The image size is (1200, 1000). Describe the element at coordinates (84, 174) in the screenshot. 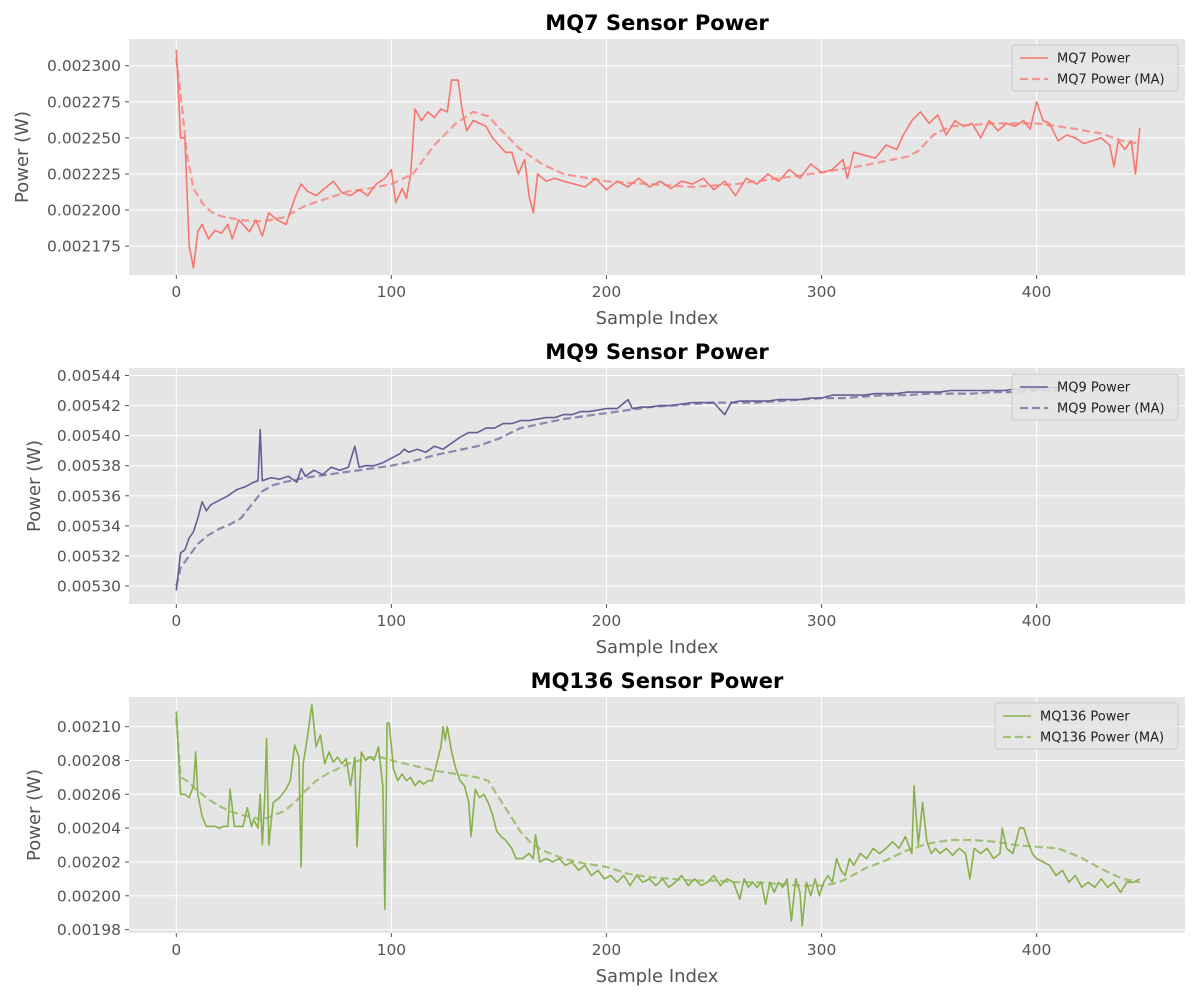

I see `y-tick-label: 0.002225` at that location.